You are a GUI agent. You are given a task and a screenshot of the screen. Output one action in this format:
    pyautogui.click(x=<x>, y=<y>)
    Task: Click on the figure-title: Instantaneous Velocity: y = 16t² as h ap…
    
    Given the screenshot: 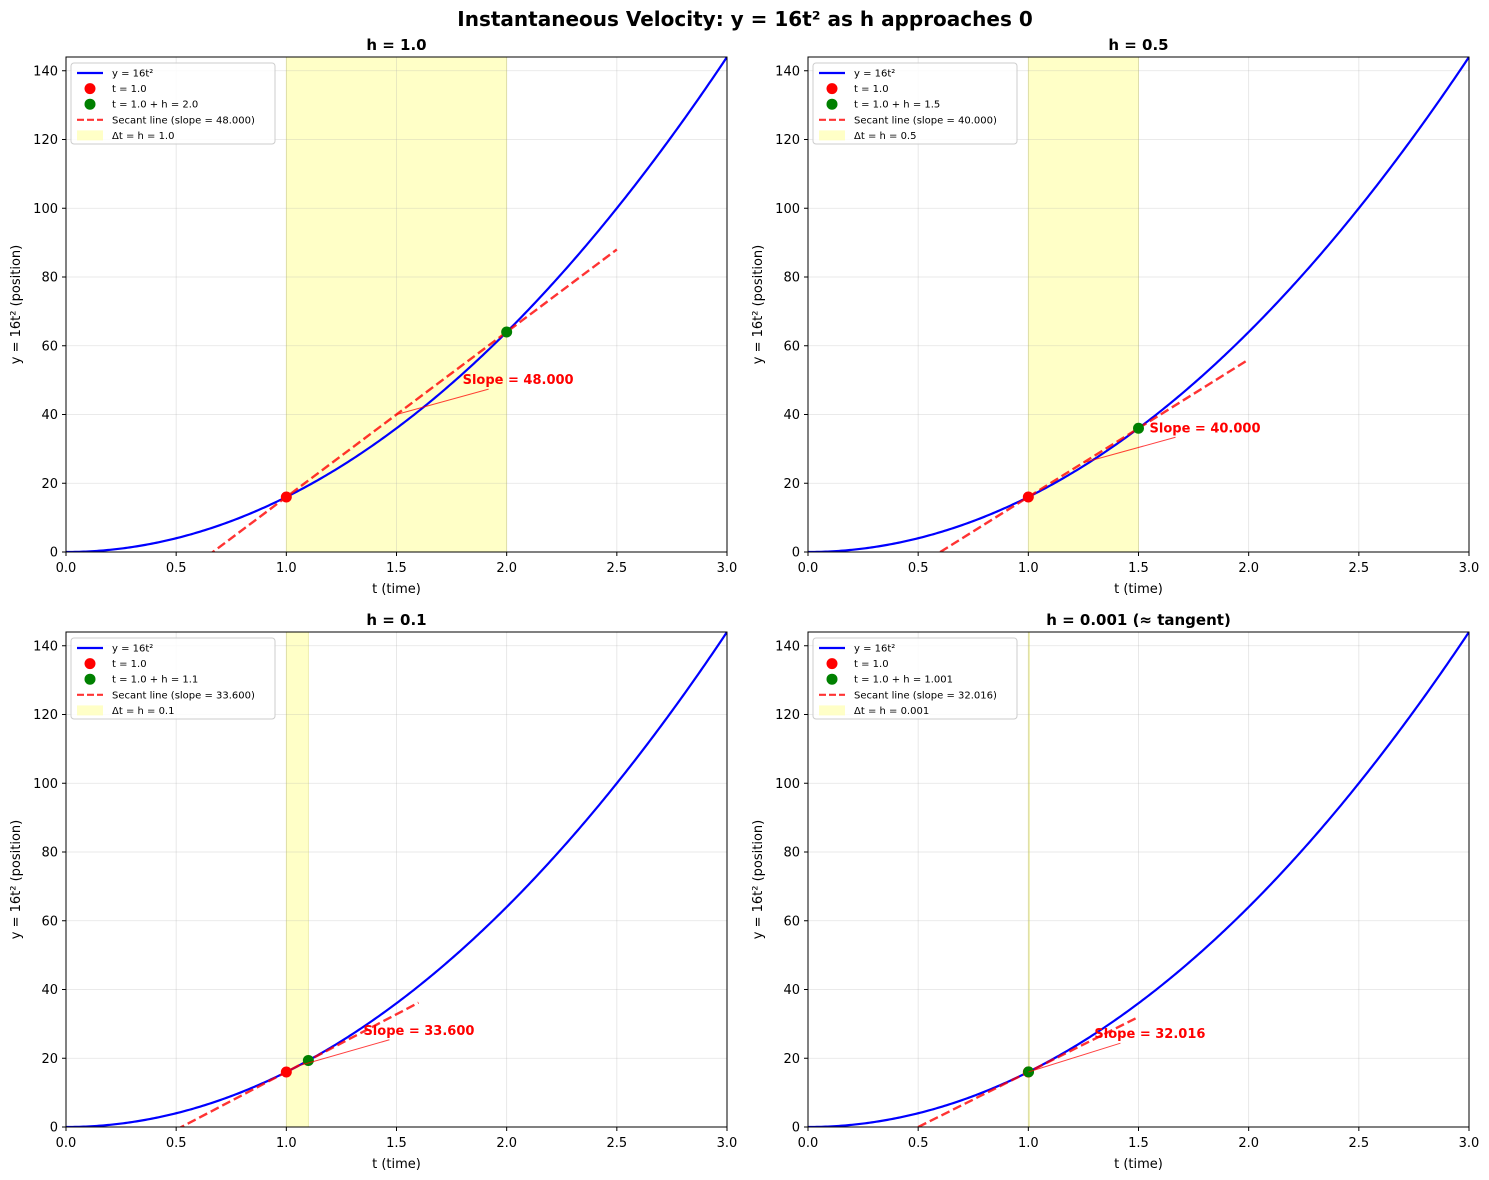 What is the action you would take?
    pyautogui.click(x=744, y=19)
    